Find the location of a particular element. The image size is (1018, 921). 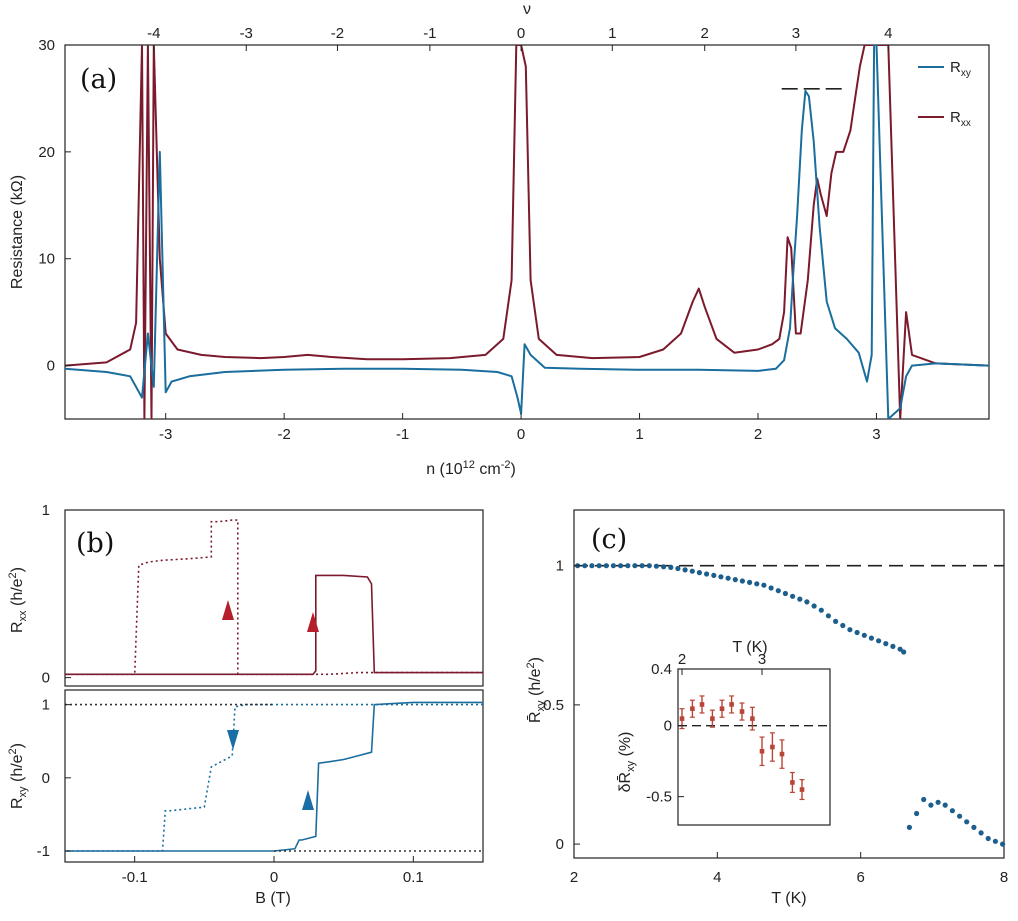

panel-a-legend: Rxy Rxx is located at coordinates (944, 94).